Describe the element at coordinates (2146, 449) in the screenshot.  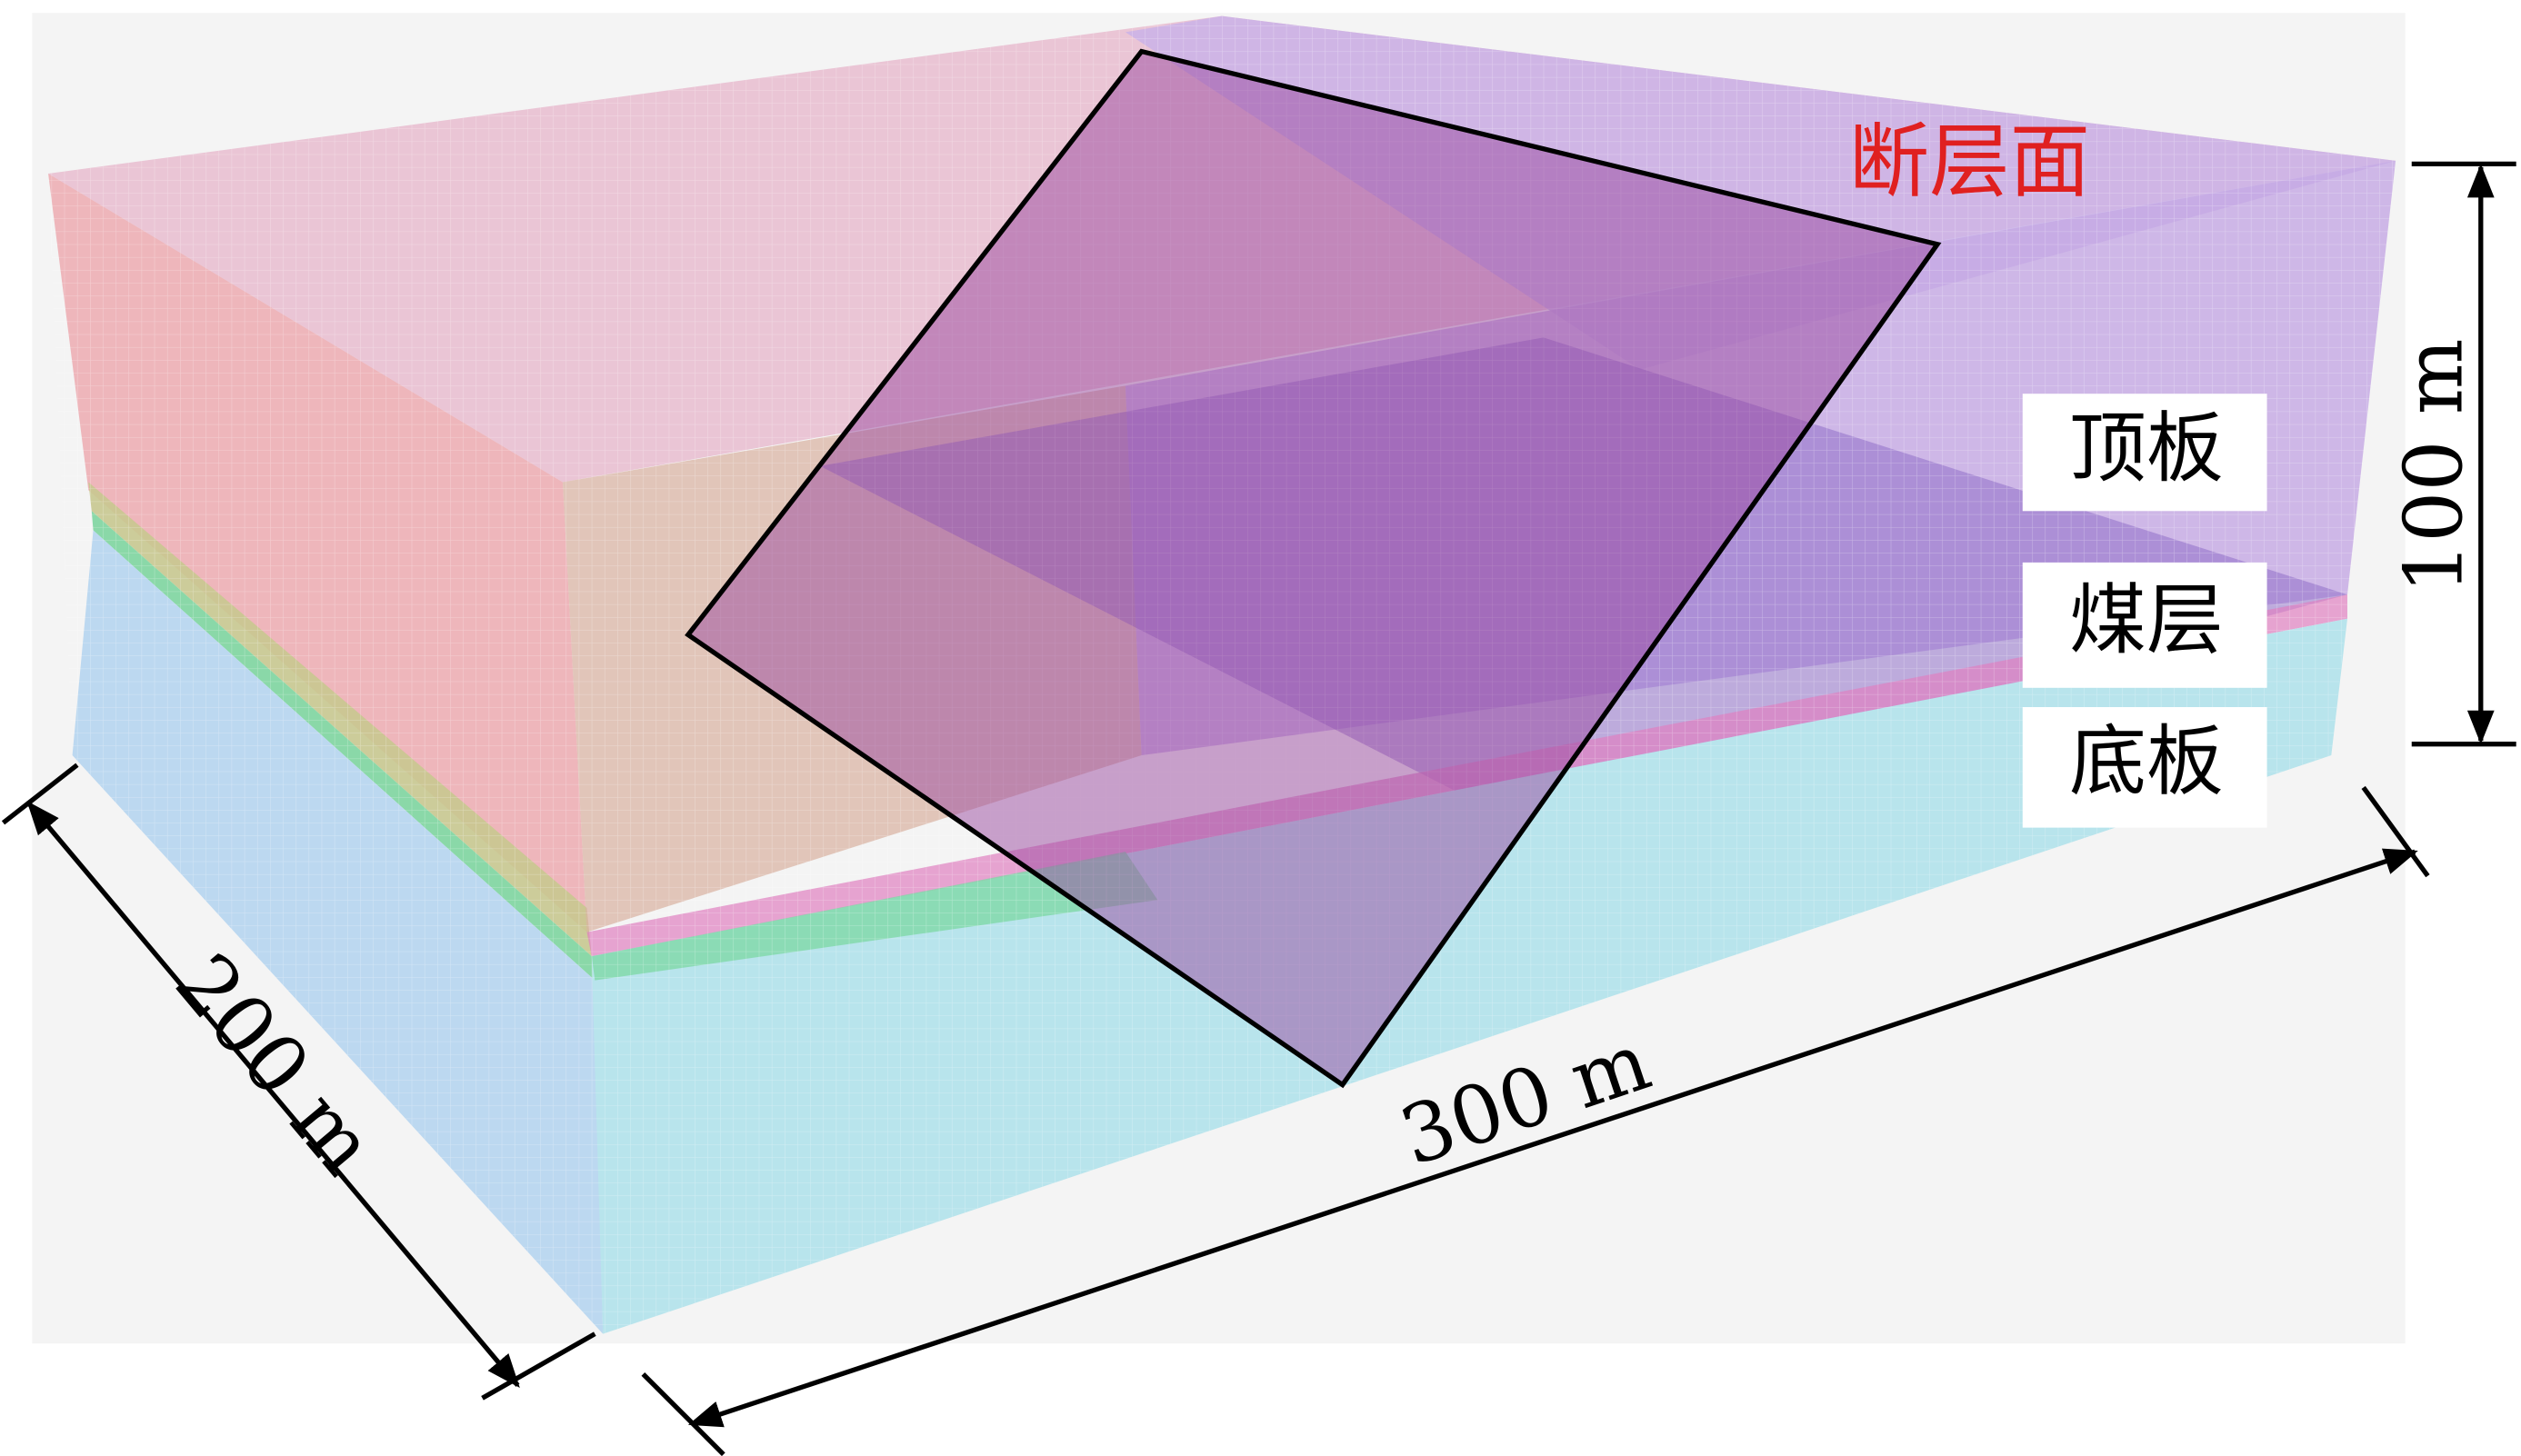
I see `roof-label: 顶板` at that location.